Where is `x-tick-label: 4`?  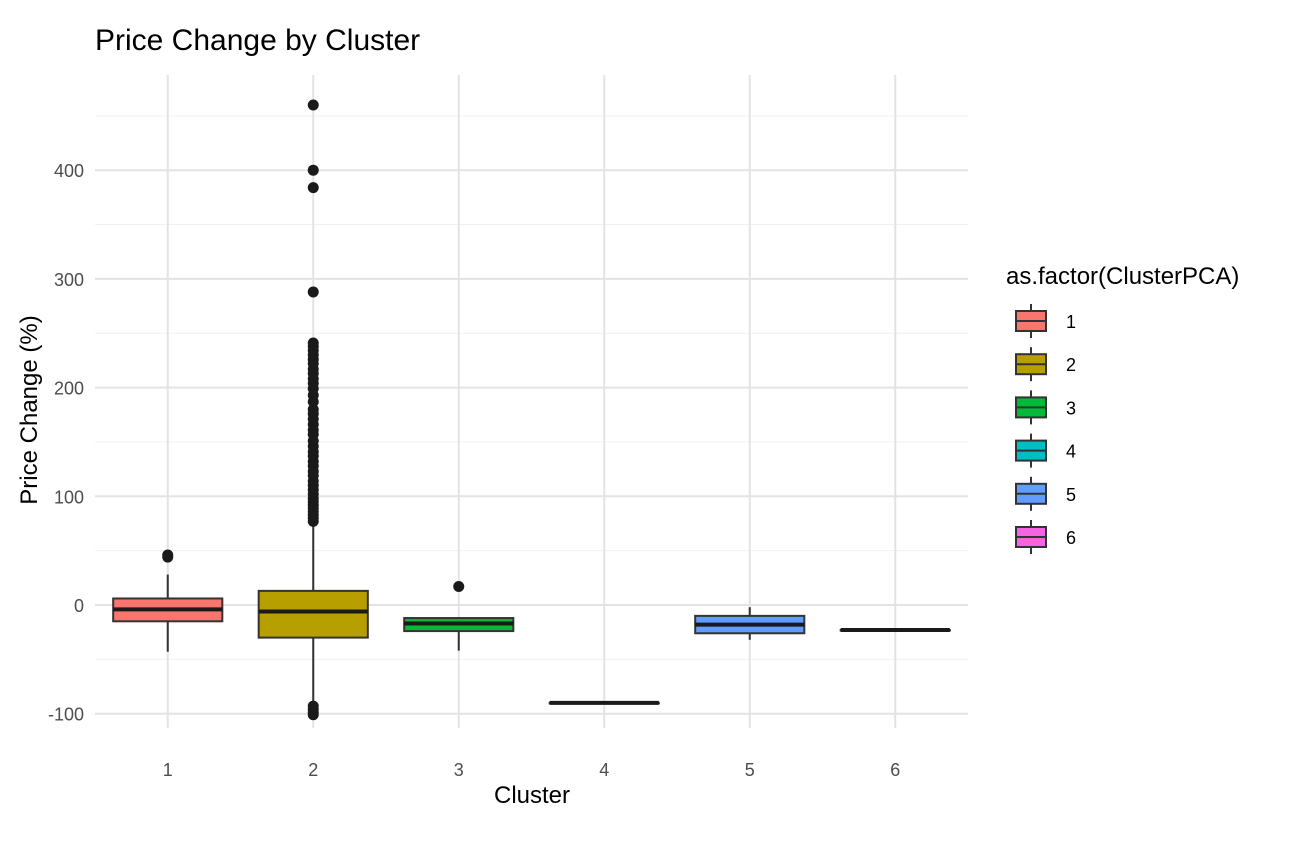 x-tick-label: 4 is located at coordinates (604, 770).